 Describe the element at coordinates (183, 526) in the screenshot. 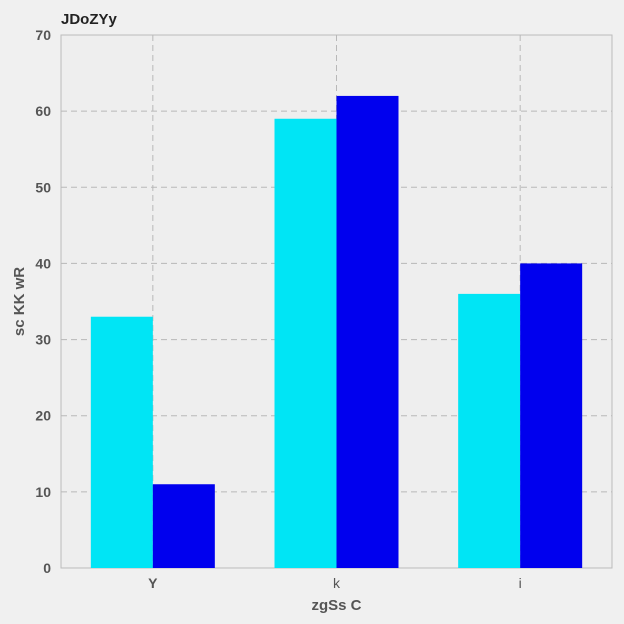

I see `bar-series-2-Y` at that location.